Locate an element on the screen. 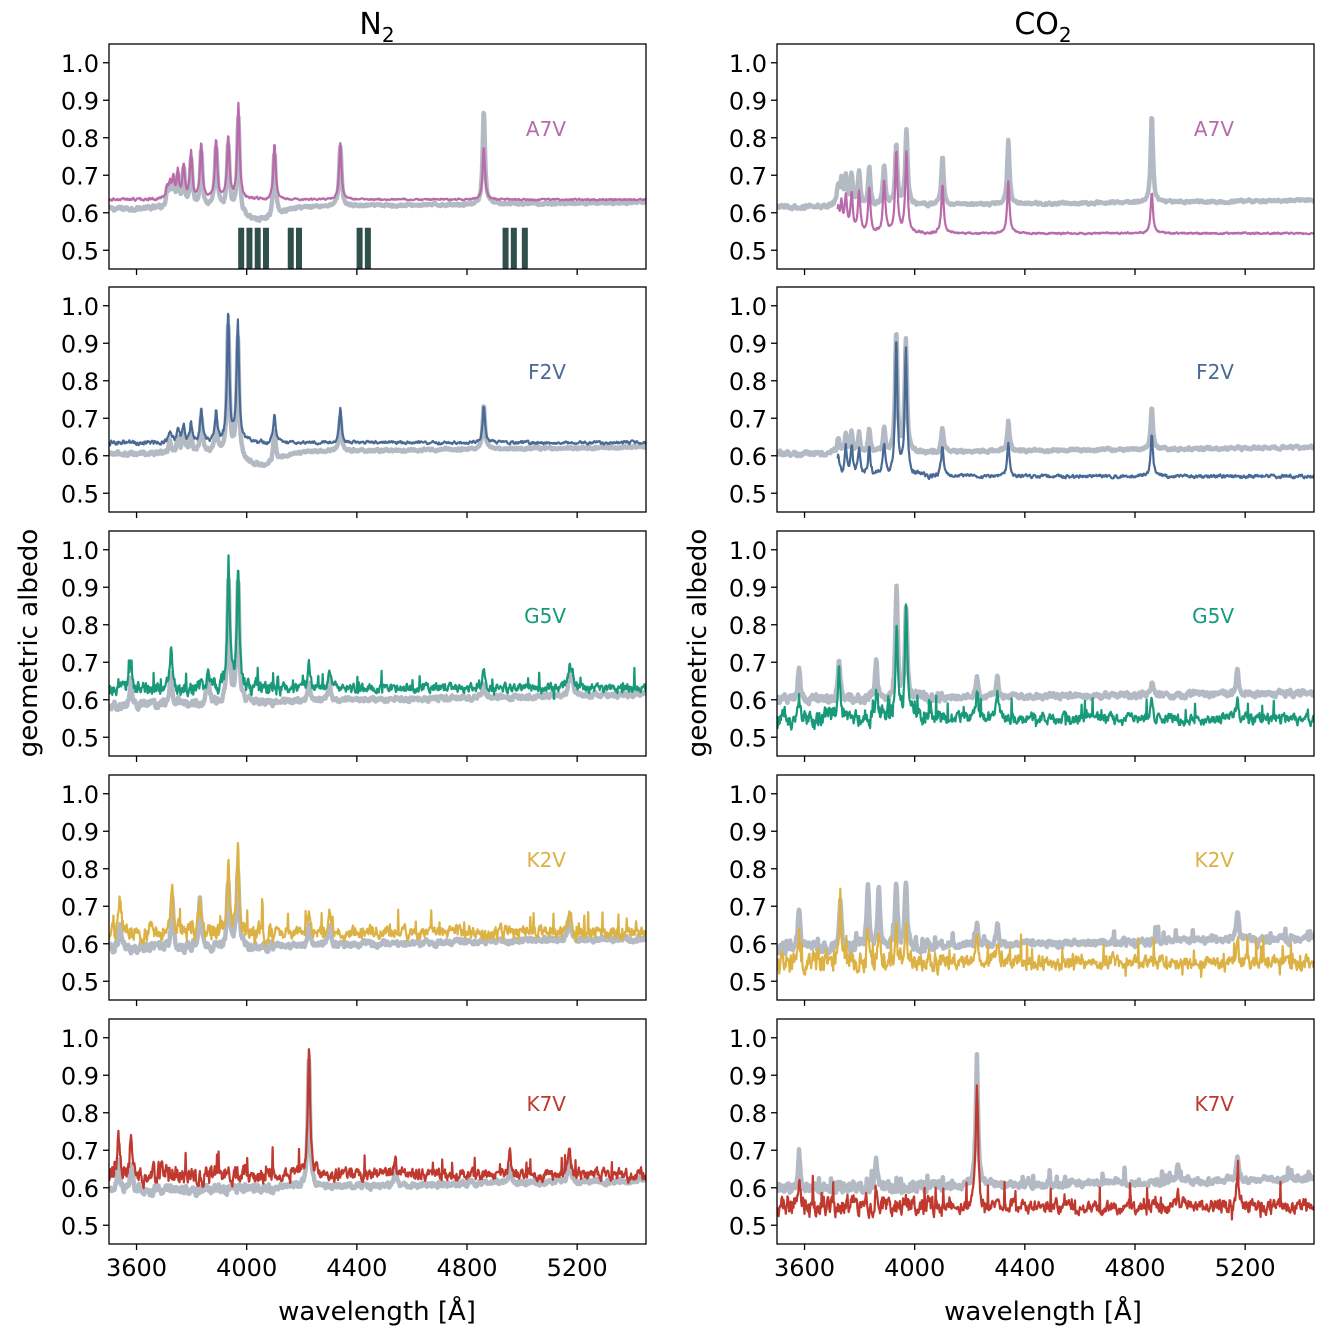 This screenshot has height=1331, width=1327. panel-0-1: 0.5 0.6 0.7 0.8 0.9 1.0 F2V is located at coordinates (354, 402).